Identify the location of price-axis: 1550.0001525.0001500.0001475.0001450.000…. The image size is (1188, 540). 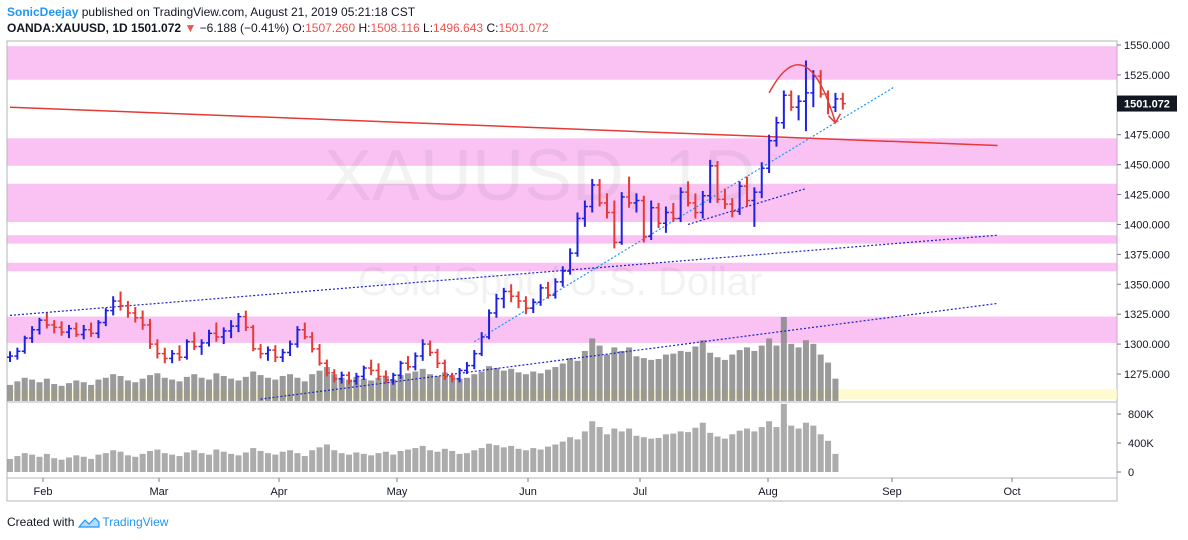
(1143, 210).